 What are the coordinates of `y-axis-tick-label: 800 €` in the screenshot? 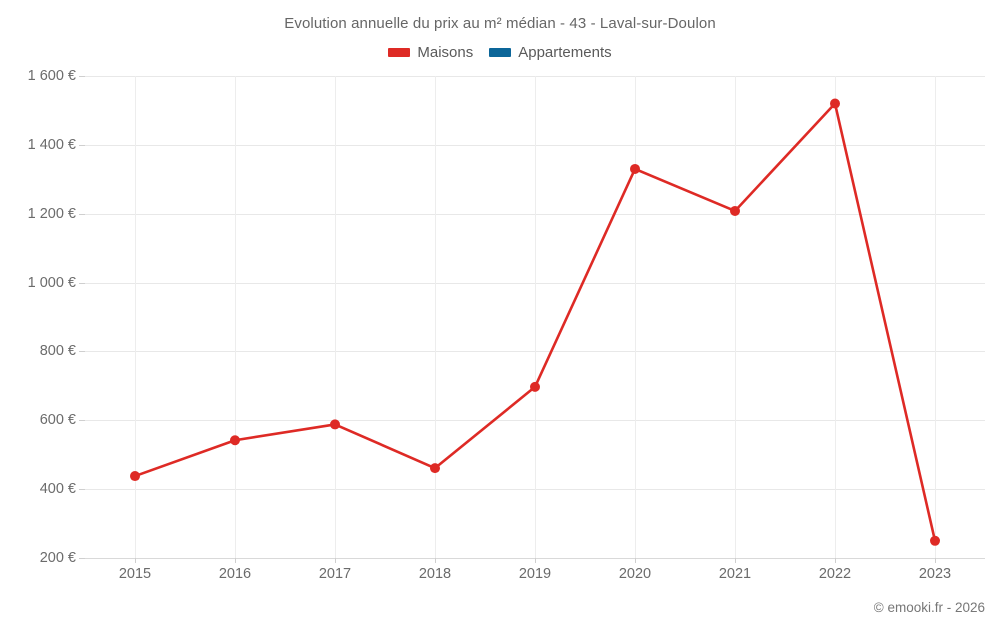 It's located at (57, 351).